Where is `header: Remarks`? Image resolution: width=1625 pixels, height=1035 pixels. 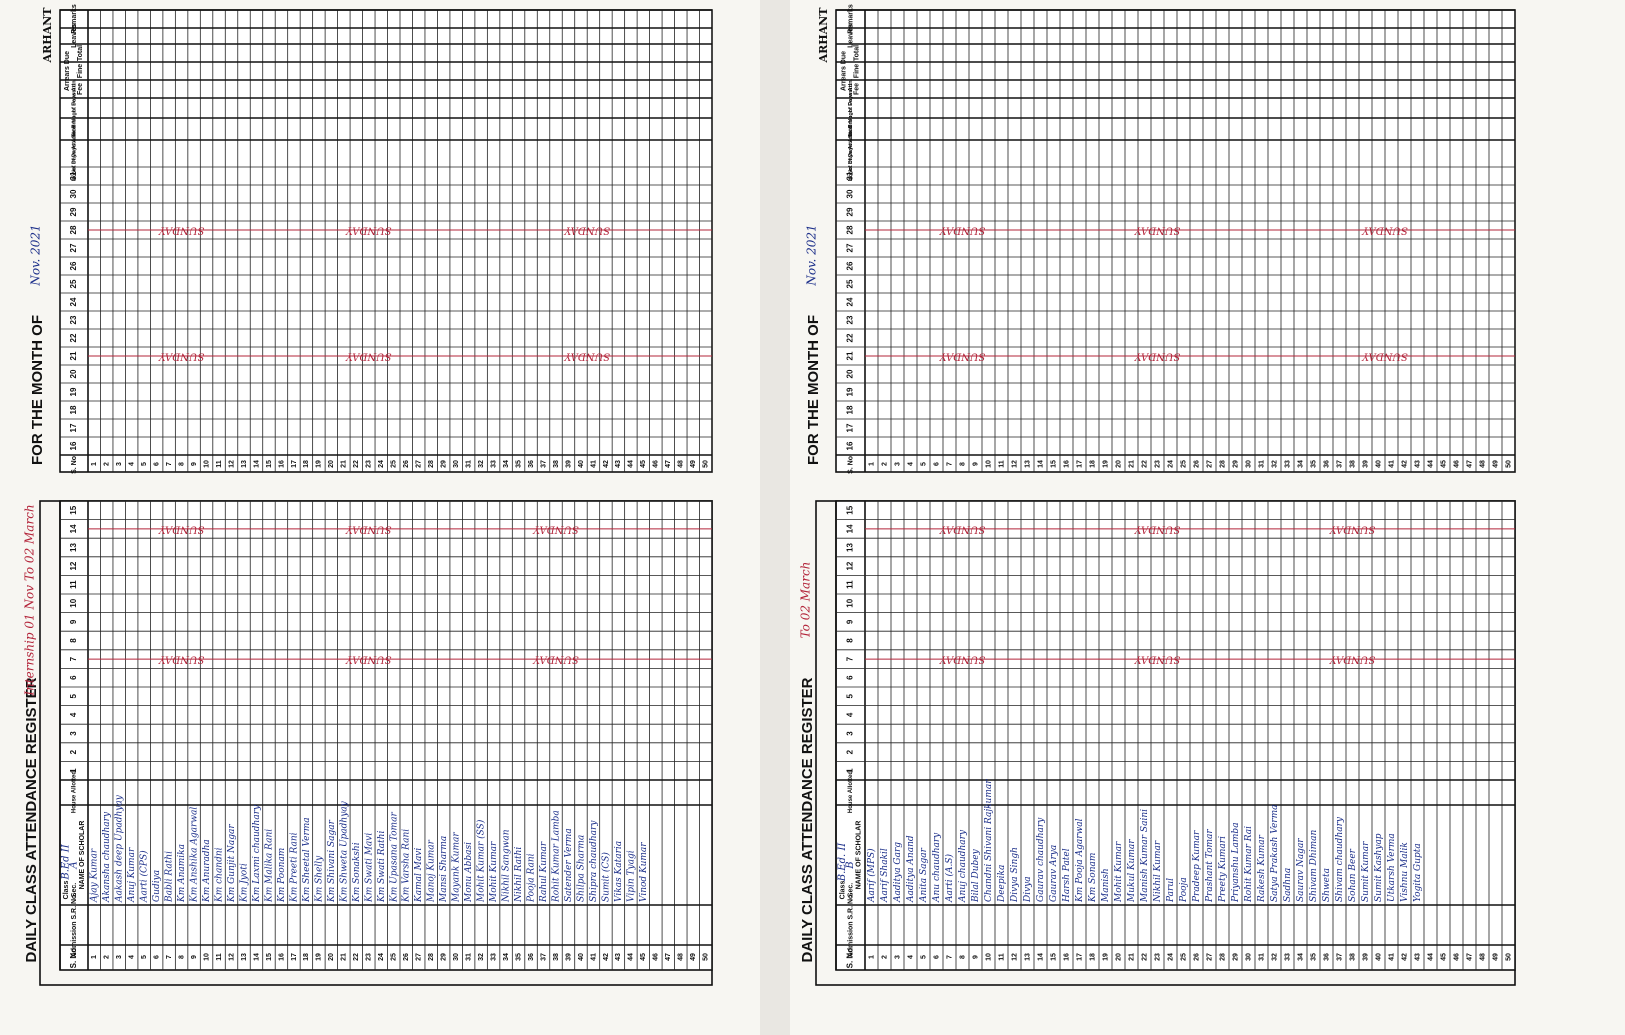 header: Remarks is located at coordinates (850, 19).